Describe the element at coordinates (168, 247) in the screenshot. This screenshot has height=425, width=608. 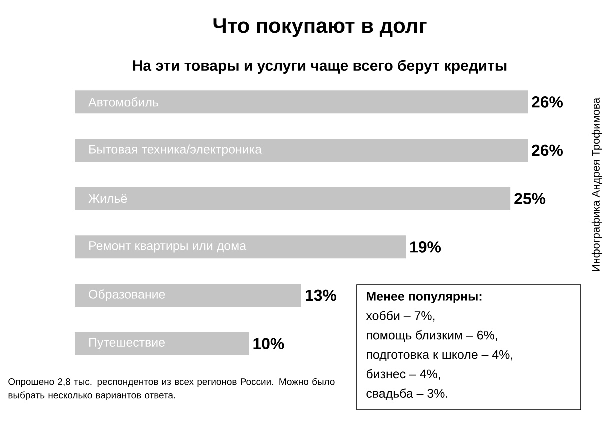
I see `y-tick-label: Ремонт квартиры или дома` at that location.